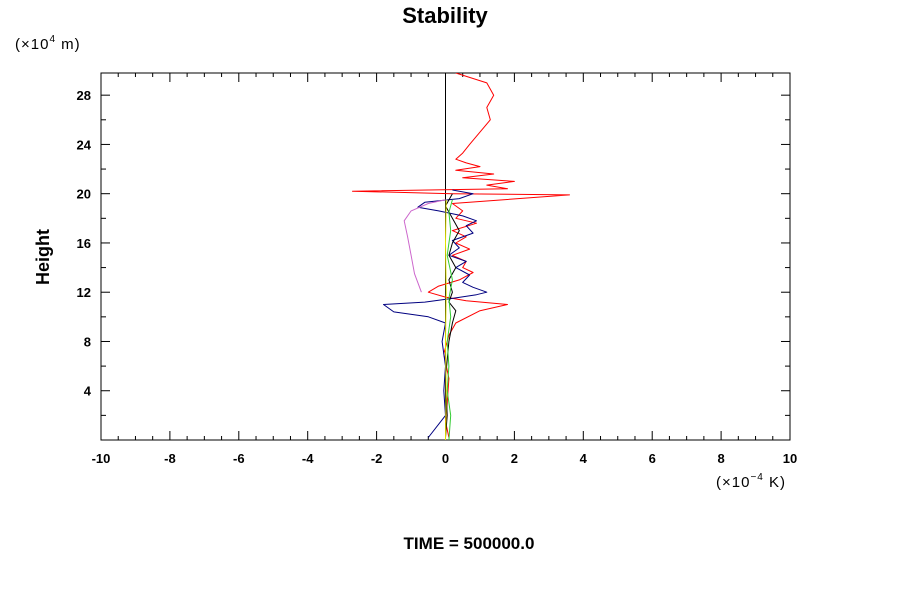  I want to click on x-tick-label: 10, so click(790, 458).